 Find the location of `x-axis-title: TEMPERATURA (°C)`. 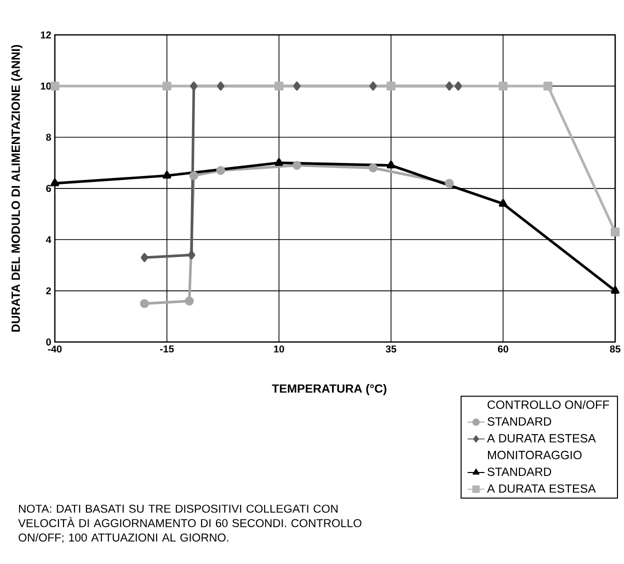

x-axis-title: TEMPERATURA (°C) is located at coordinates (329, 389).